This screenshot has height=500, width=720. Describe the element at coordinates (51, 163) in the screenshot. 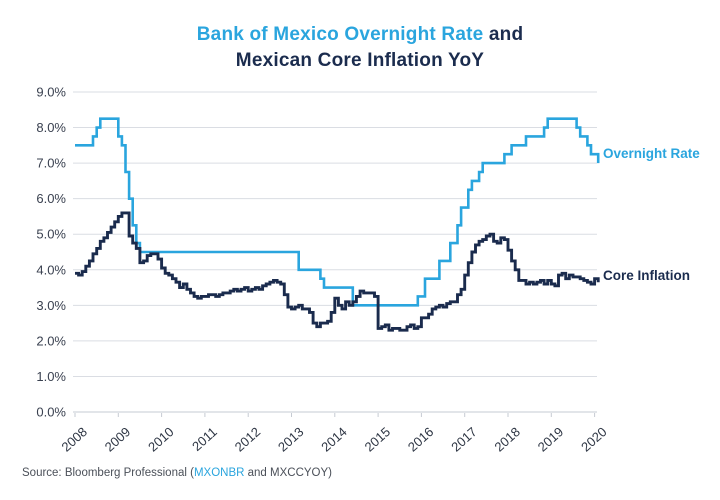

I see `y-tick-label: 7.0%` at that location.